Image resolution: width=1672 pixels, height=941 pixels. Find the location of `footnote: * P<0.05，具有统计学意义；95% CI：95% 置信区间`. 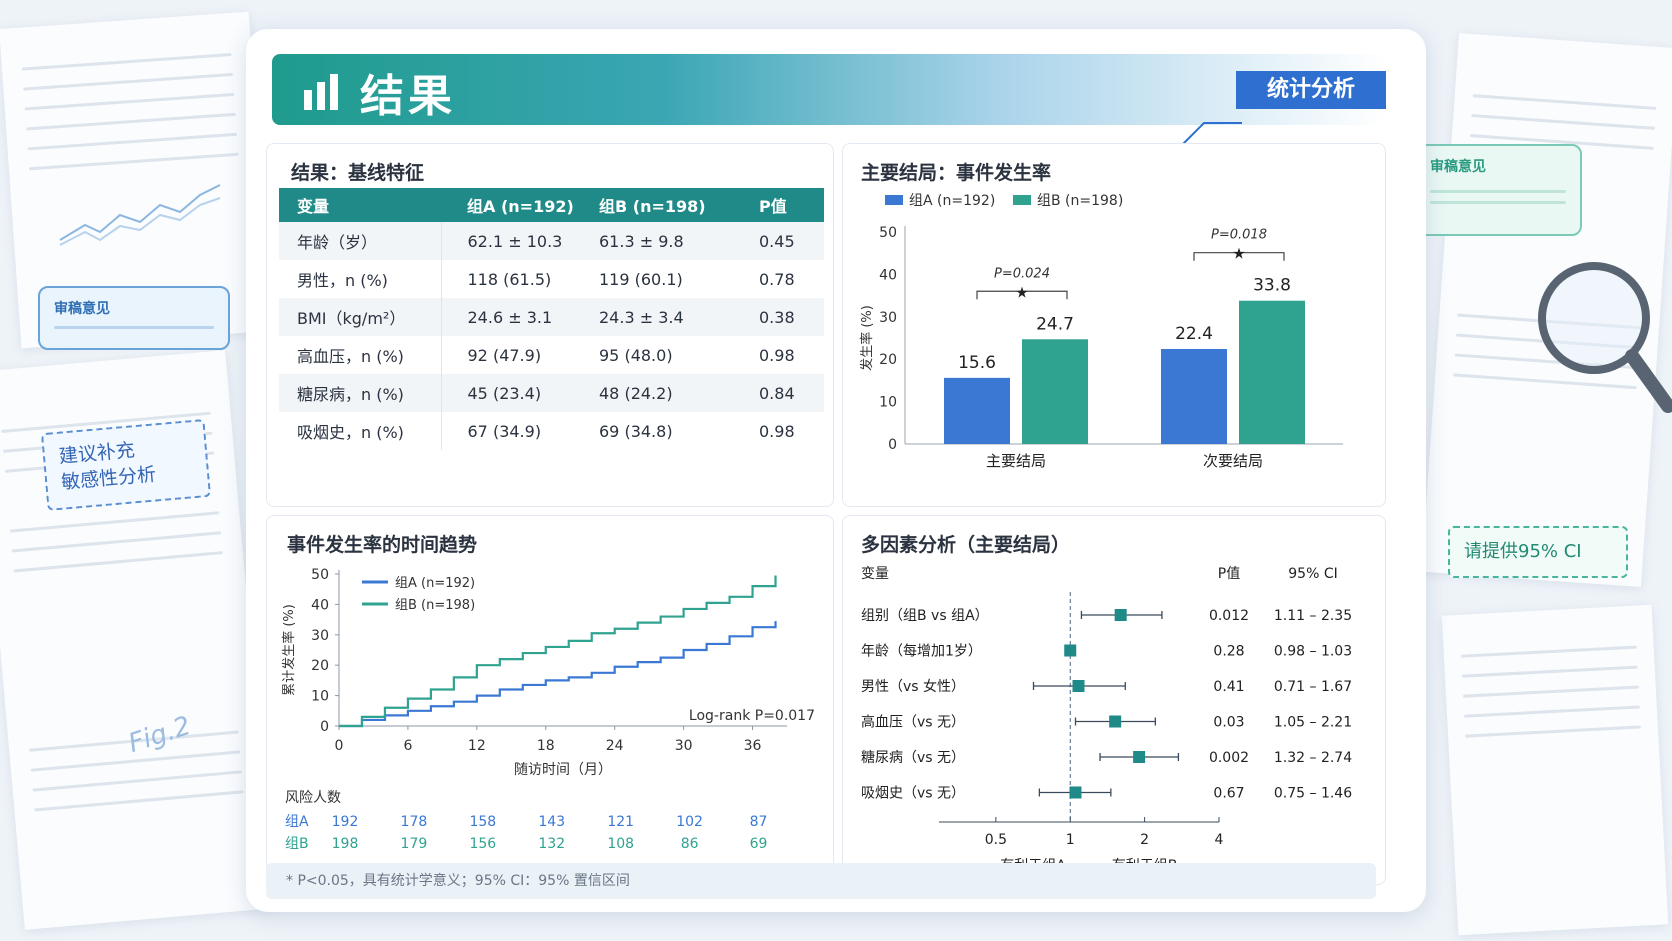

footnote: * P<0.05，具有统计学意义；95% CI：95% 置信区间 is located at coordinates (821, 881).